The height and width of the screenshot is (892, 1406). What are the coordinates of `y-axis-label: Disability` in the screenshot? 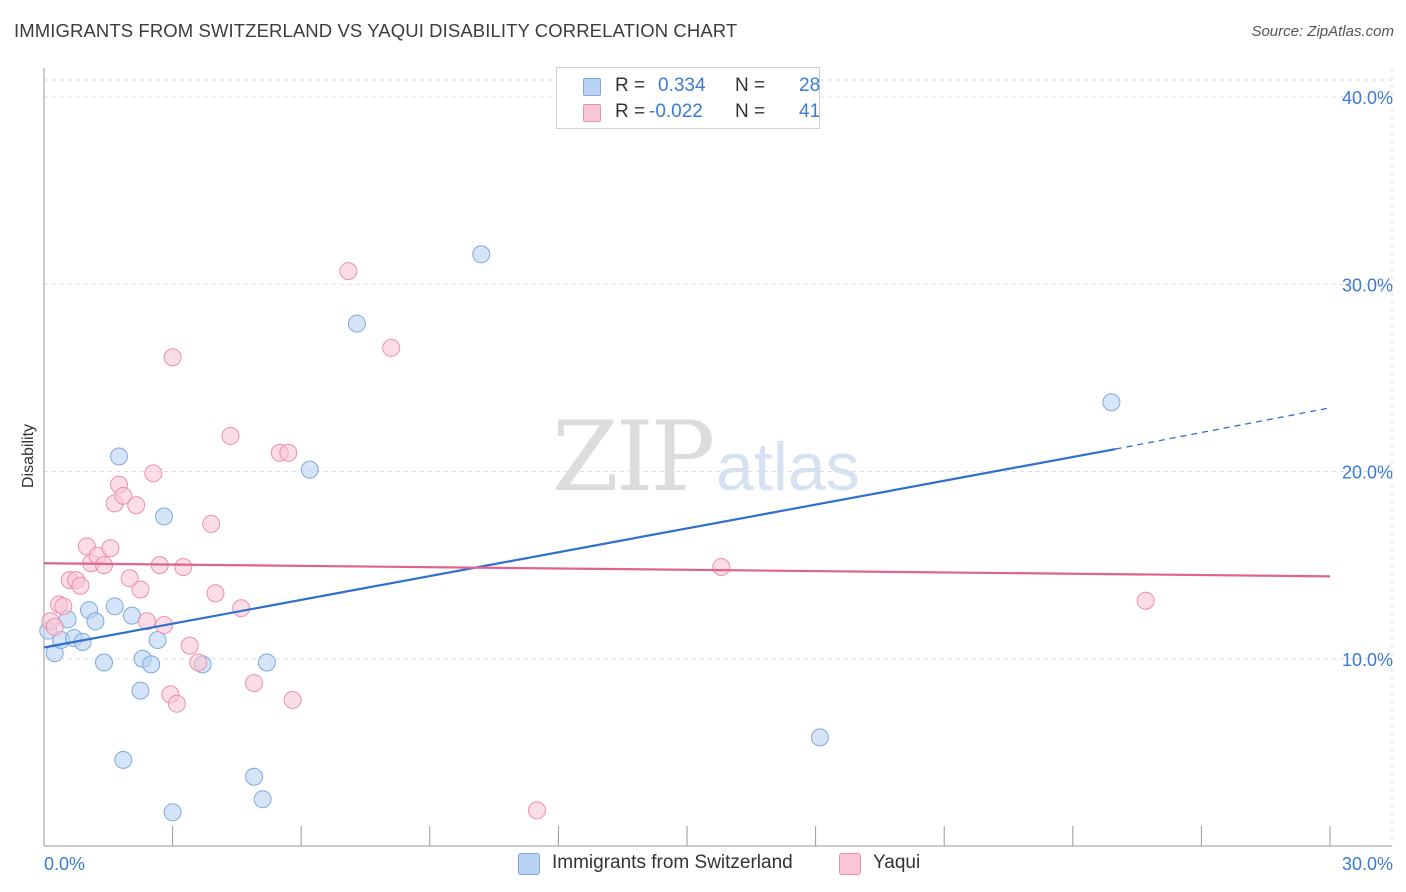 It's located at (28, 456).